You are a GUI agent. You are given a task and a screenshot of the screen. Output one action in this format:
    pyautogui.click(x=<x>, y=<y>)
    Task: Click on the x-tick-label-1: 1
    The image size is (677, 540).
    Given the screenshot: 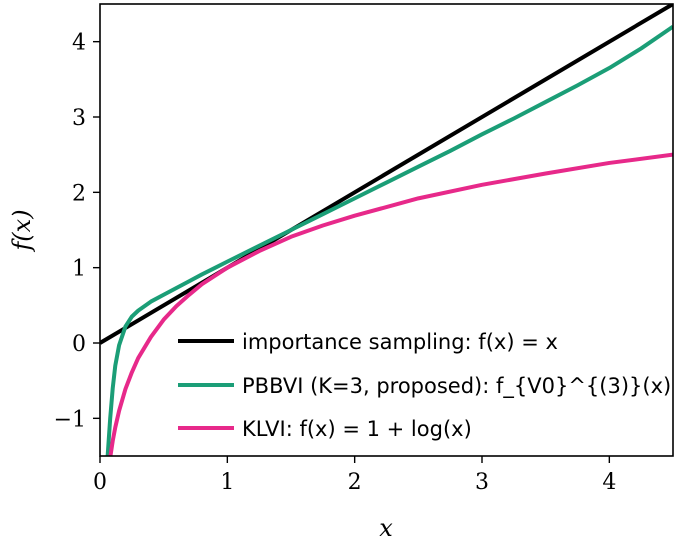 What is the action you would take?
    pyautogui.click(x=227, y=482)
    